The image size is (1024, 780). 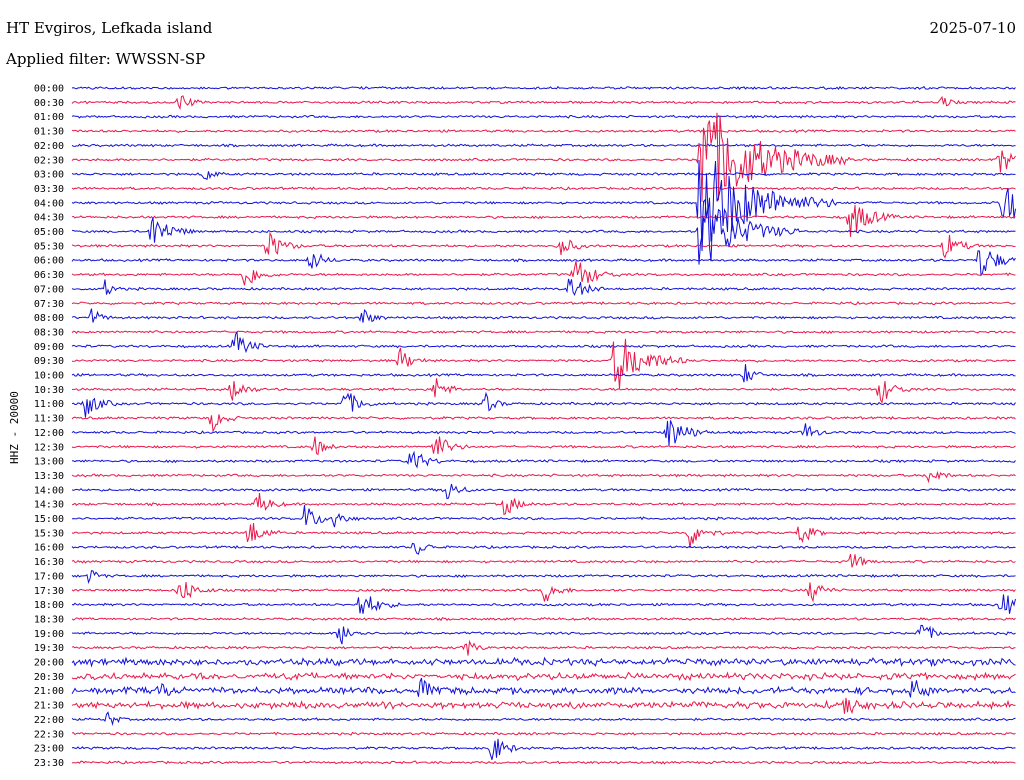 I want to click on row-time-label: 03:30, so click(x=49, y=189).